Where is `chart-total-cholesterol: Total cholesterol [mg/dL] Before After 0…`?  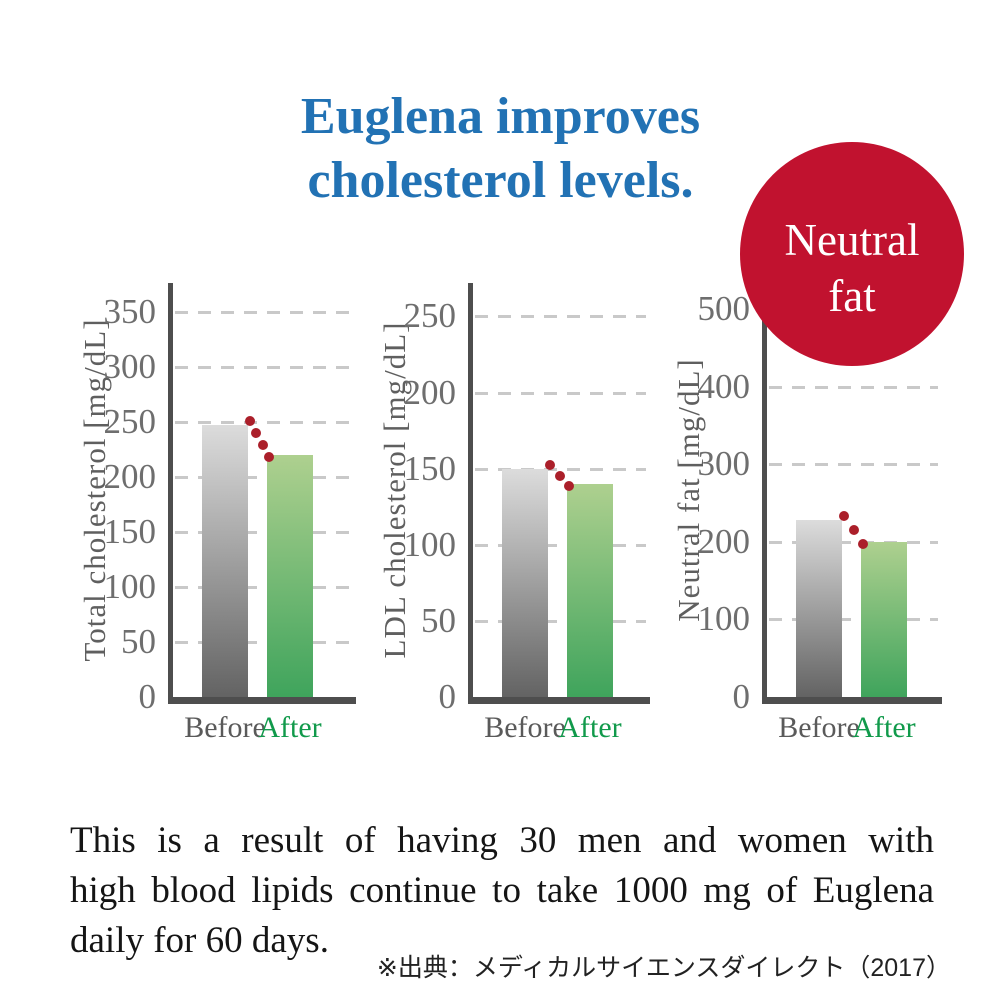 chart-total-cholesterol: Total cholesterol [mg/dL] Before After 0… is located at coordinates (216, 513).